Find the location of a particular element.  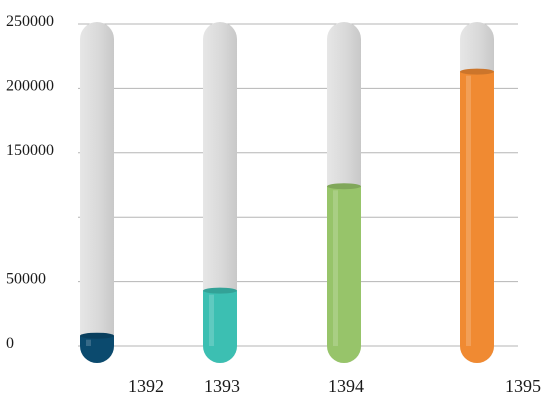

y-tick-label: 50000 is located at coordinates (26, 279).